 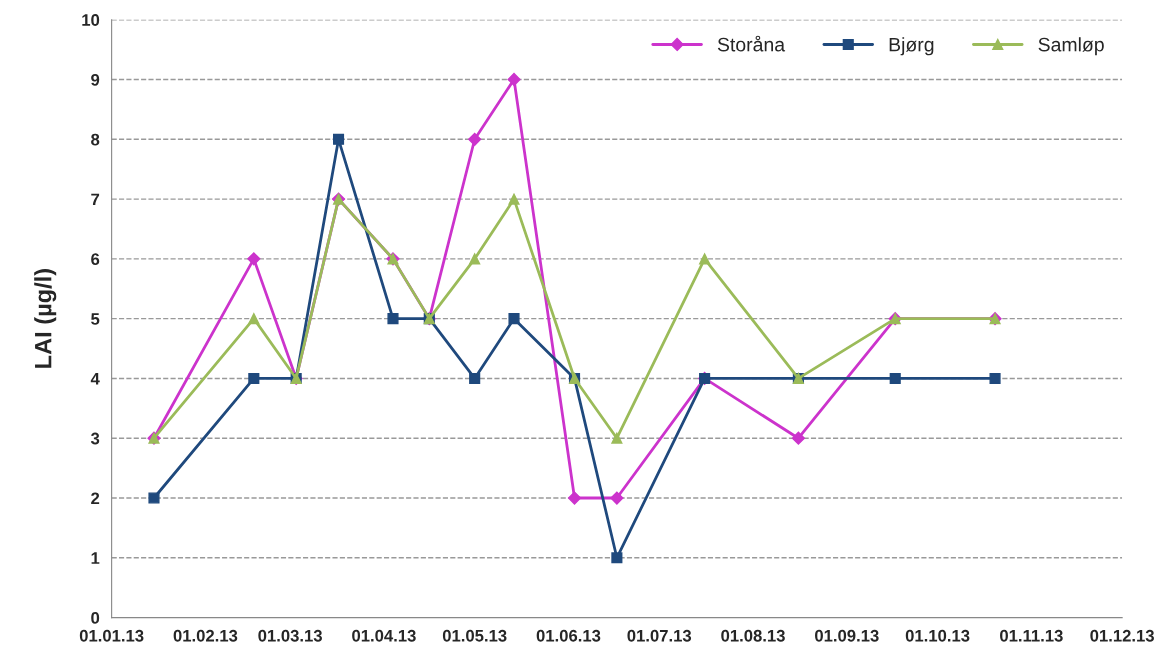 What do you see at coordinates (474, 635) in the screenshot?
I see `x-tick-label: 01.05.13` at bounding box center [474, 635].